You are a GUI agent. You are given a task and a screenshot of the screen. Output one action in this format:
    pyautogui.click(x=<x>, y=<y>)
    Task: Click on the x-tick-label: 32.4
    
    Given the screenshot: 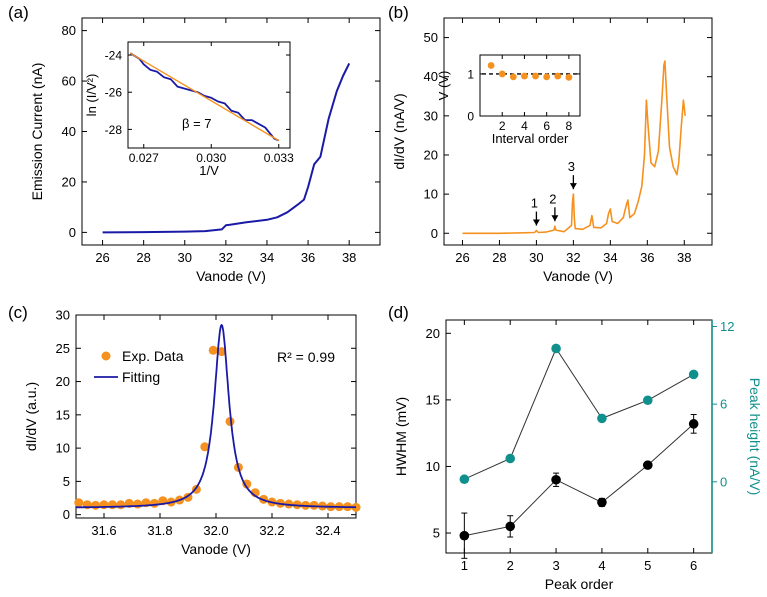 What is the action you would take?
    pyautogui.click(x=327, y=530)
    